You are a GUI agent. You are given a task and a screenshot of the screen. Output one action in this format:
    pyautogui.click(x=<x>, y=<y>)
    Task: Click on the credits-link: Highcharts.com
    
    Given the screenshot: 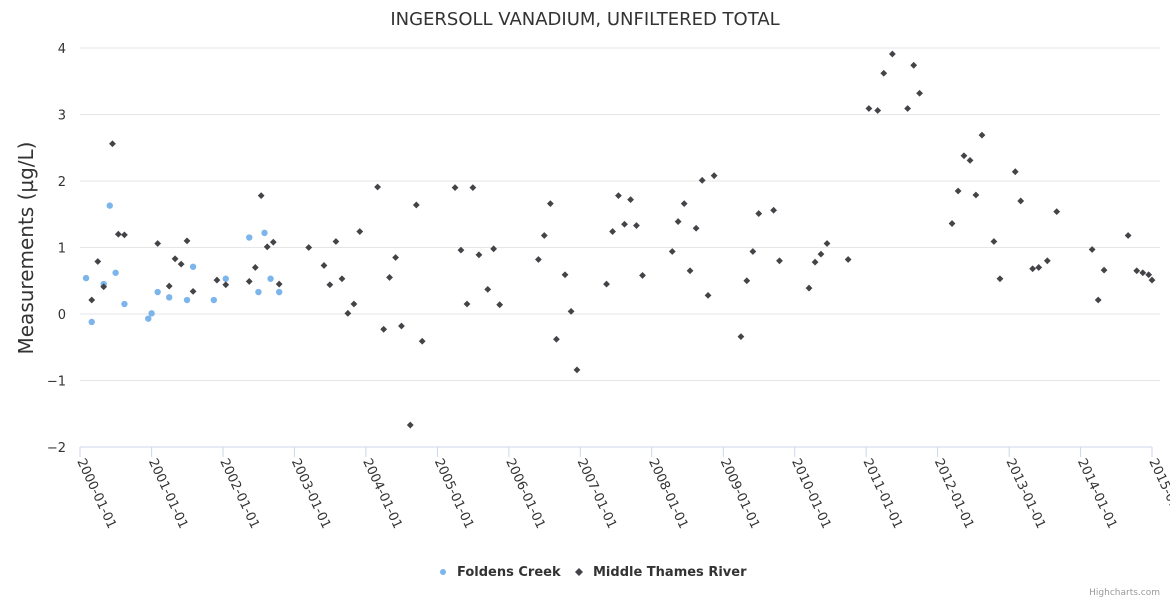 What is the action you would take?
    pyautogui.click(x=1124, y=593)
    